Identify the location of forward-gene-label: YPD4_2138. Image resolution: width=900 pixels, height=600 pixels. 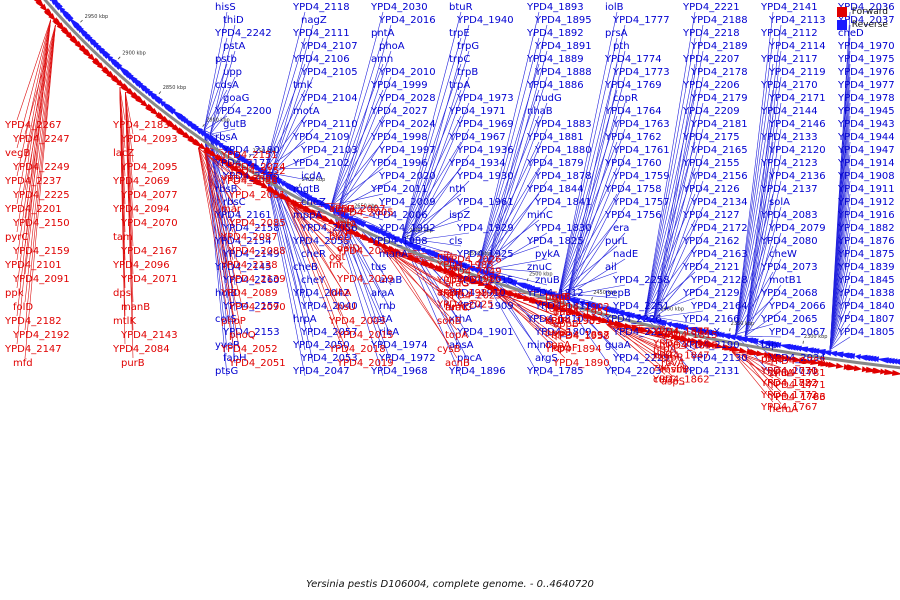
(249, 265).